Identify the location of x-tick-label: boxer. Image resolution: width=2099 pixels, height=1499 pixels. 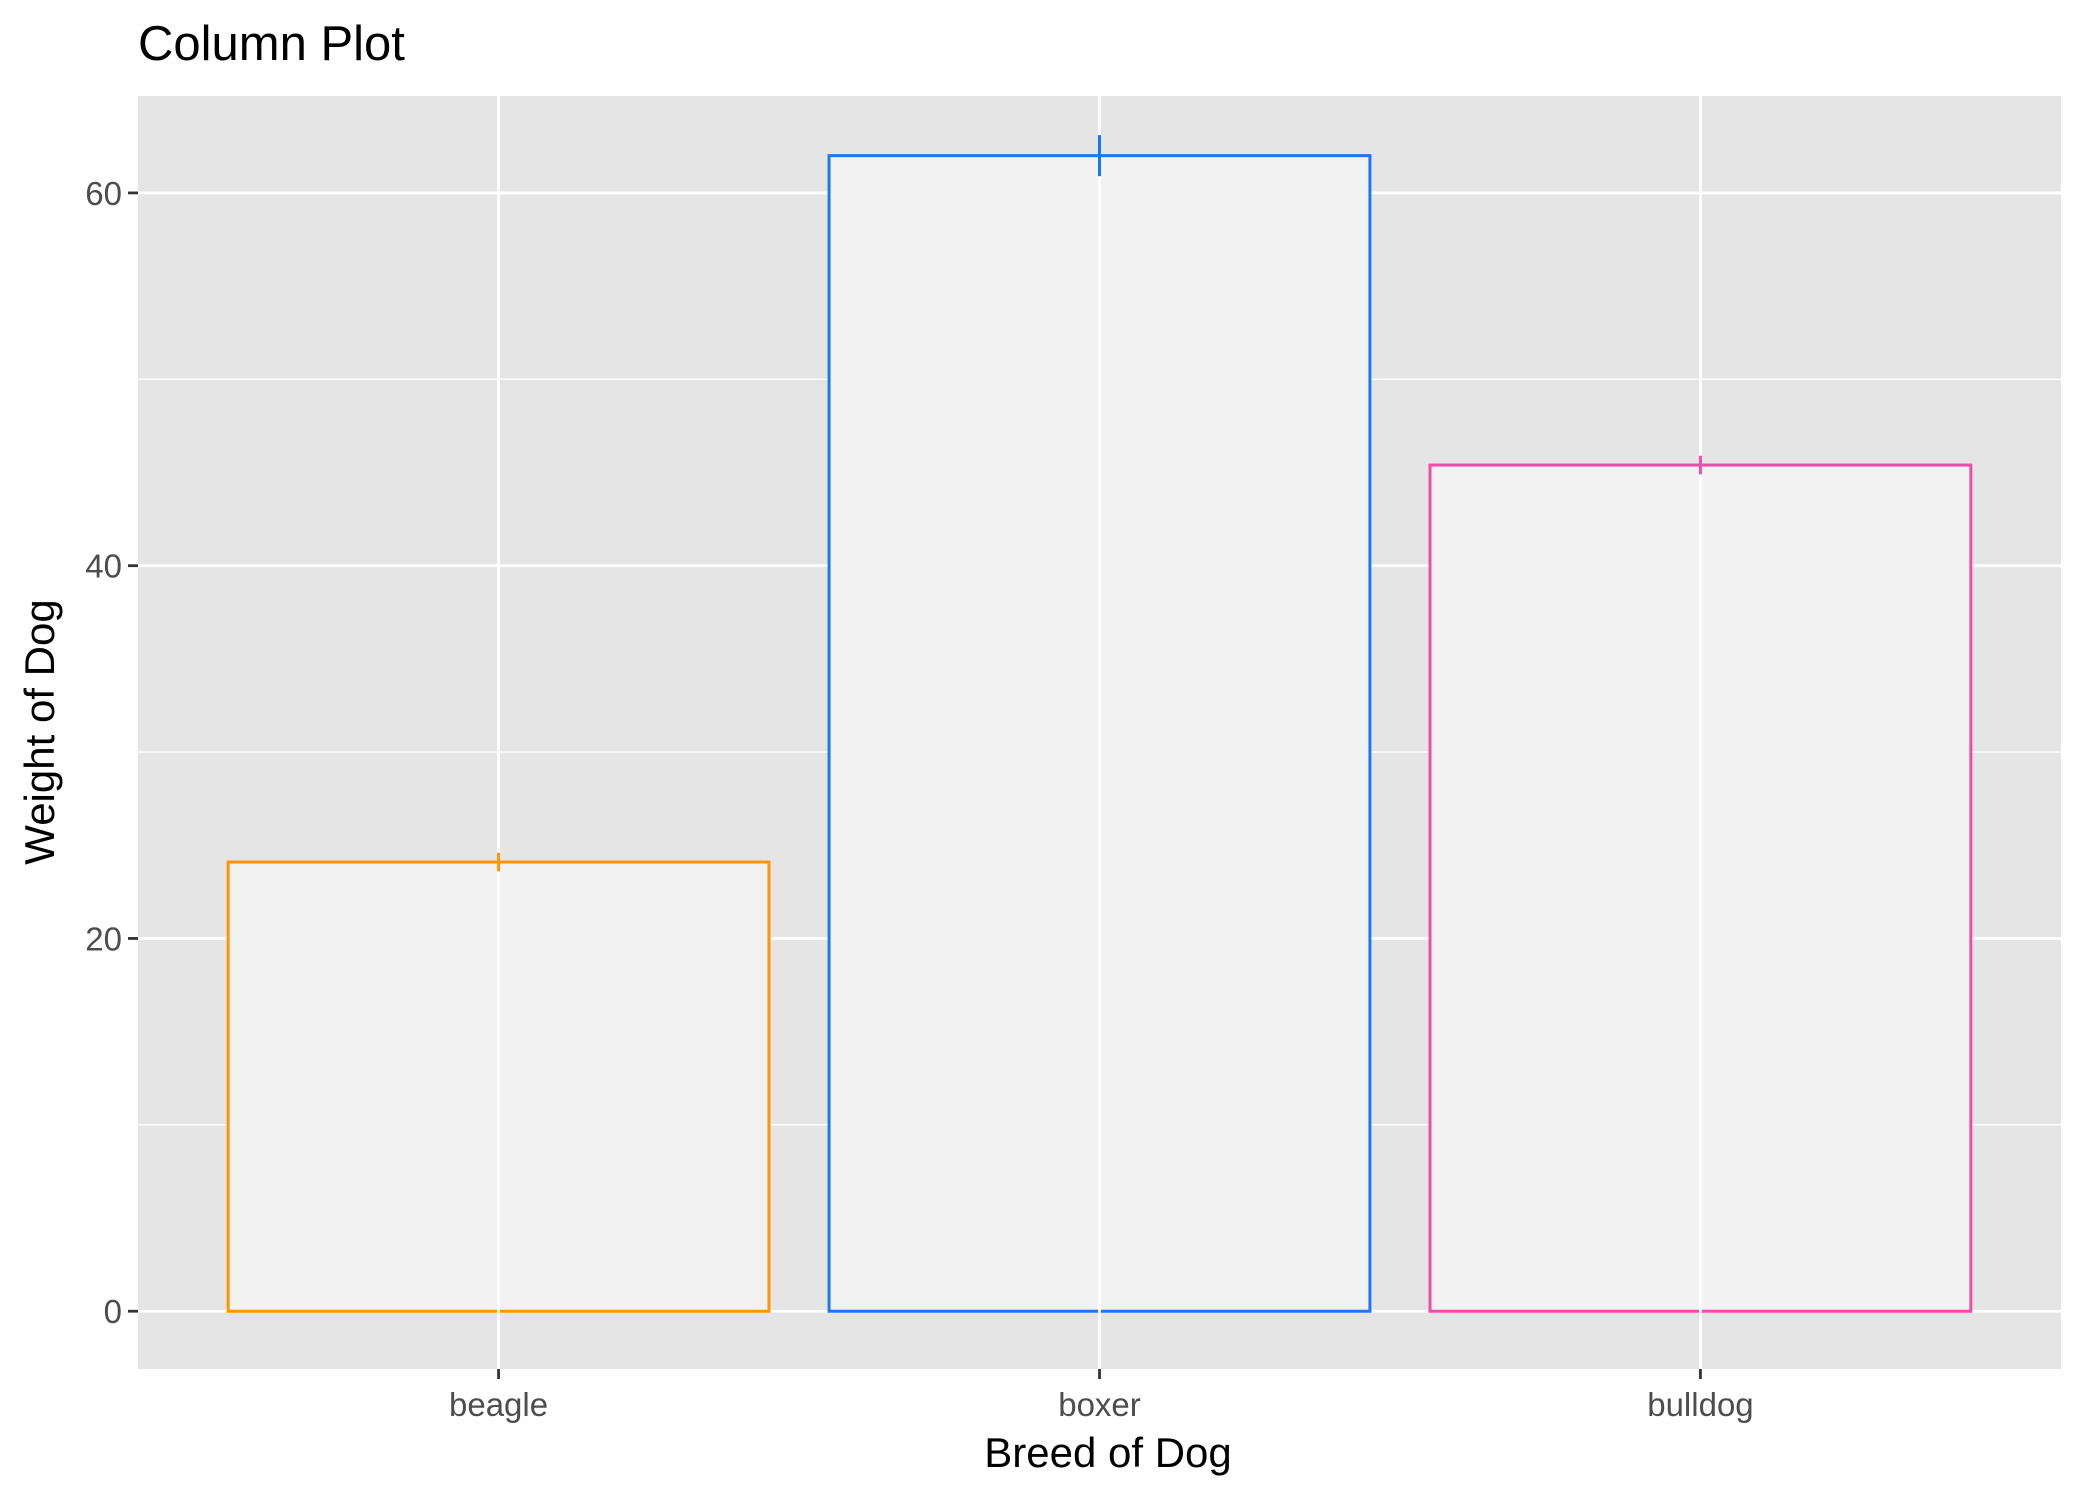
(1099, 1404).